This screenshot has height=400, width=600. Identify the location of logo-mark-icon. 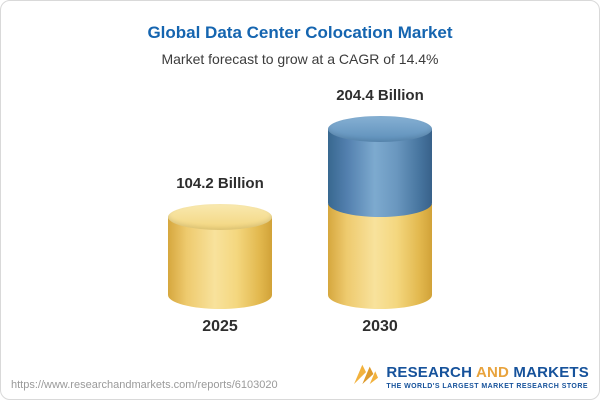
(366, 376).